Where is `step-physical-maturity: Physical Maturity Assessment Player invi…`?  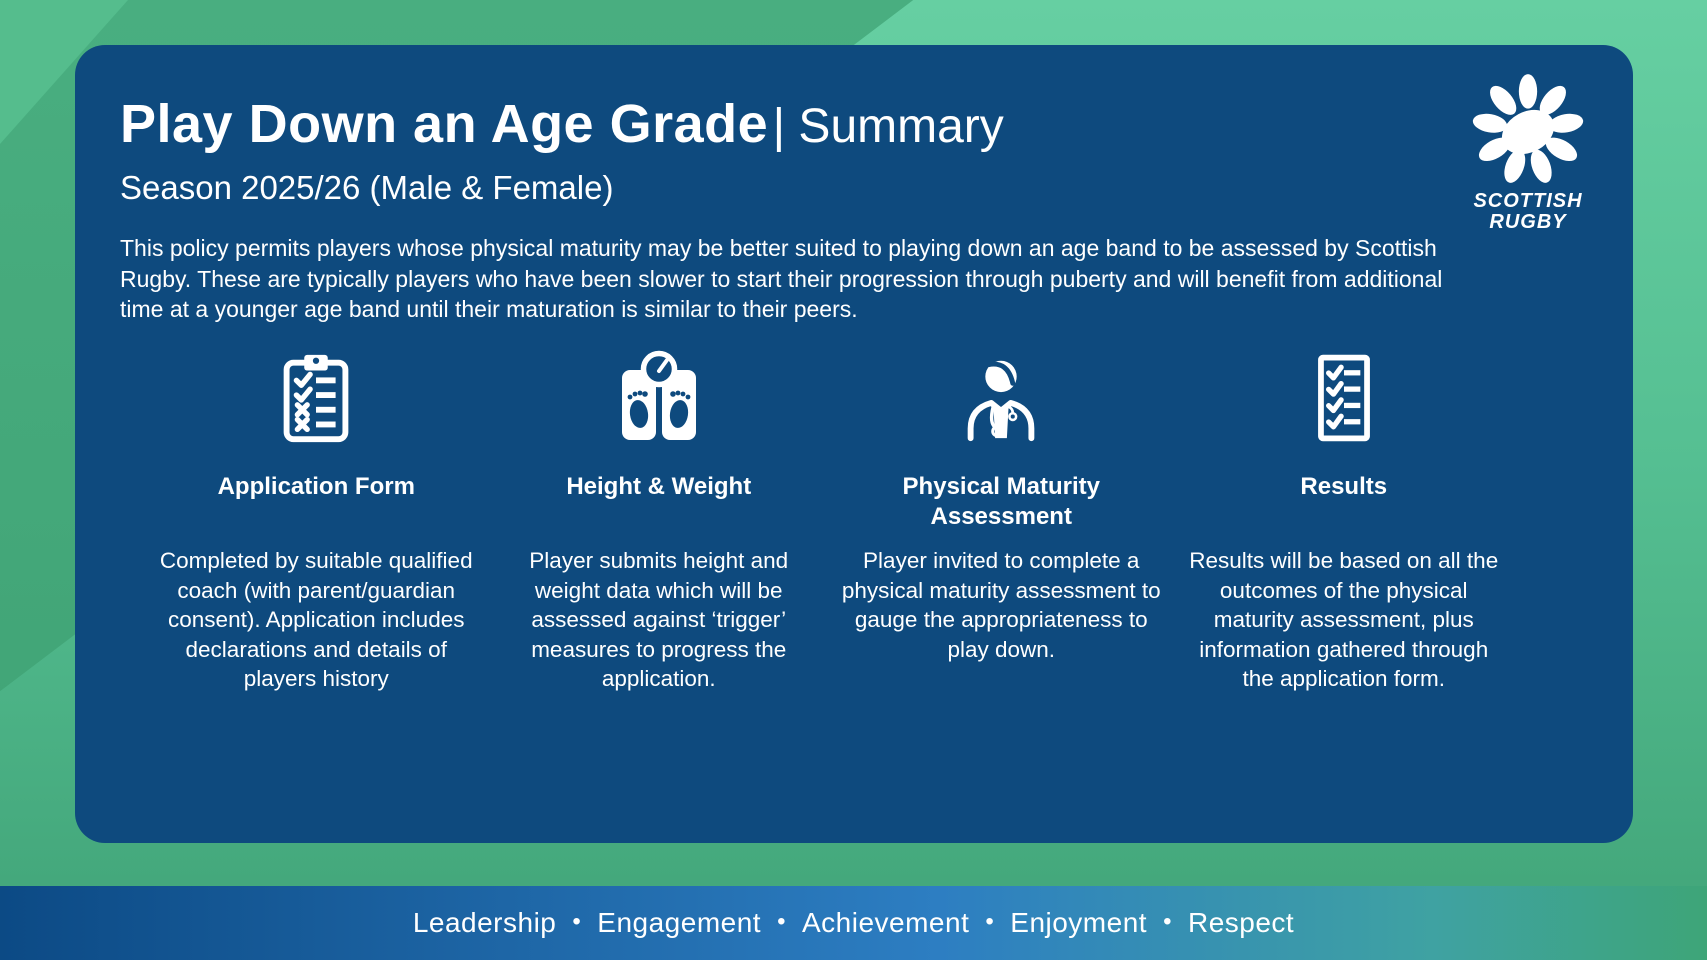 step-physical-maturity: Physical Maturity Assessment Player invi… is located at coordinates (1001, 521).